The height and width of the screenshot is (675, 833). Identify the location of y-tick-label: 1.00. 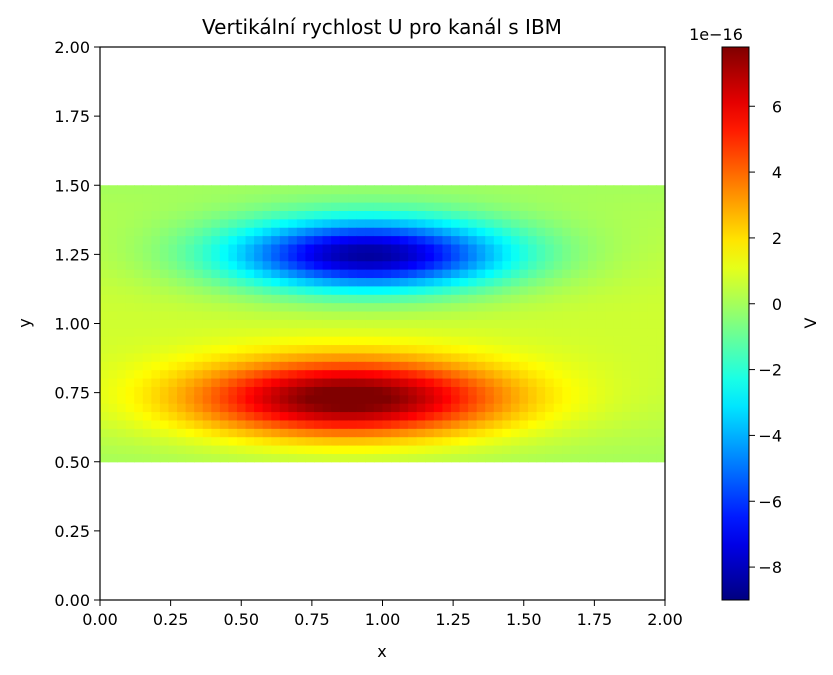
(72, 324).